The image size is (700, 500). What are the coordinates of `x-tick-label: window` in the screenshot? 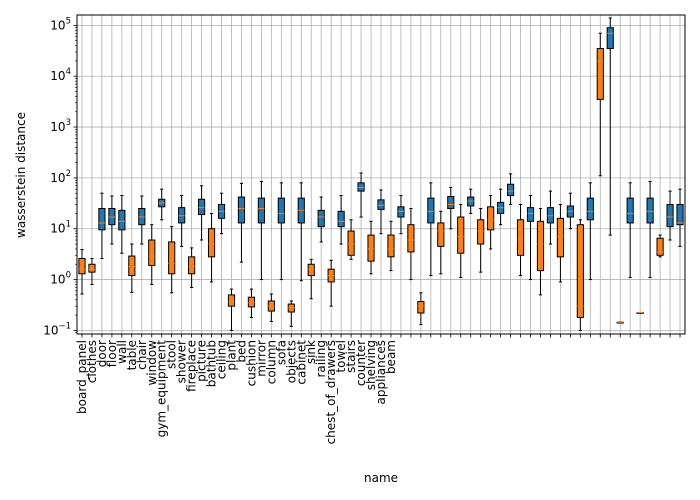 It's located at (152, 363).